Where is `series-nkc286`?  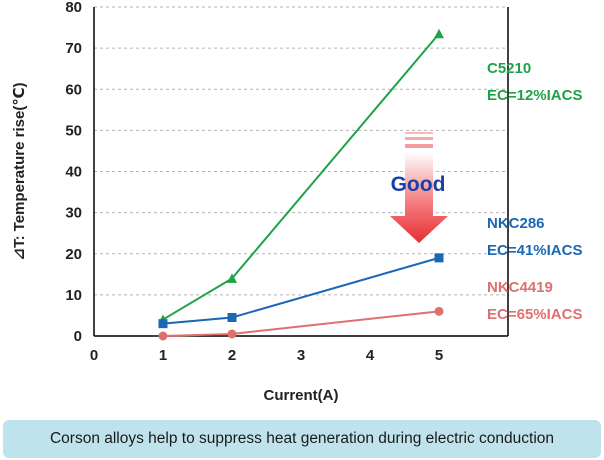 series-nkc286 is located at coordinates (301, 291).